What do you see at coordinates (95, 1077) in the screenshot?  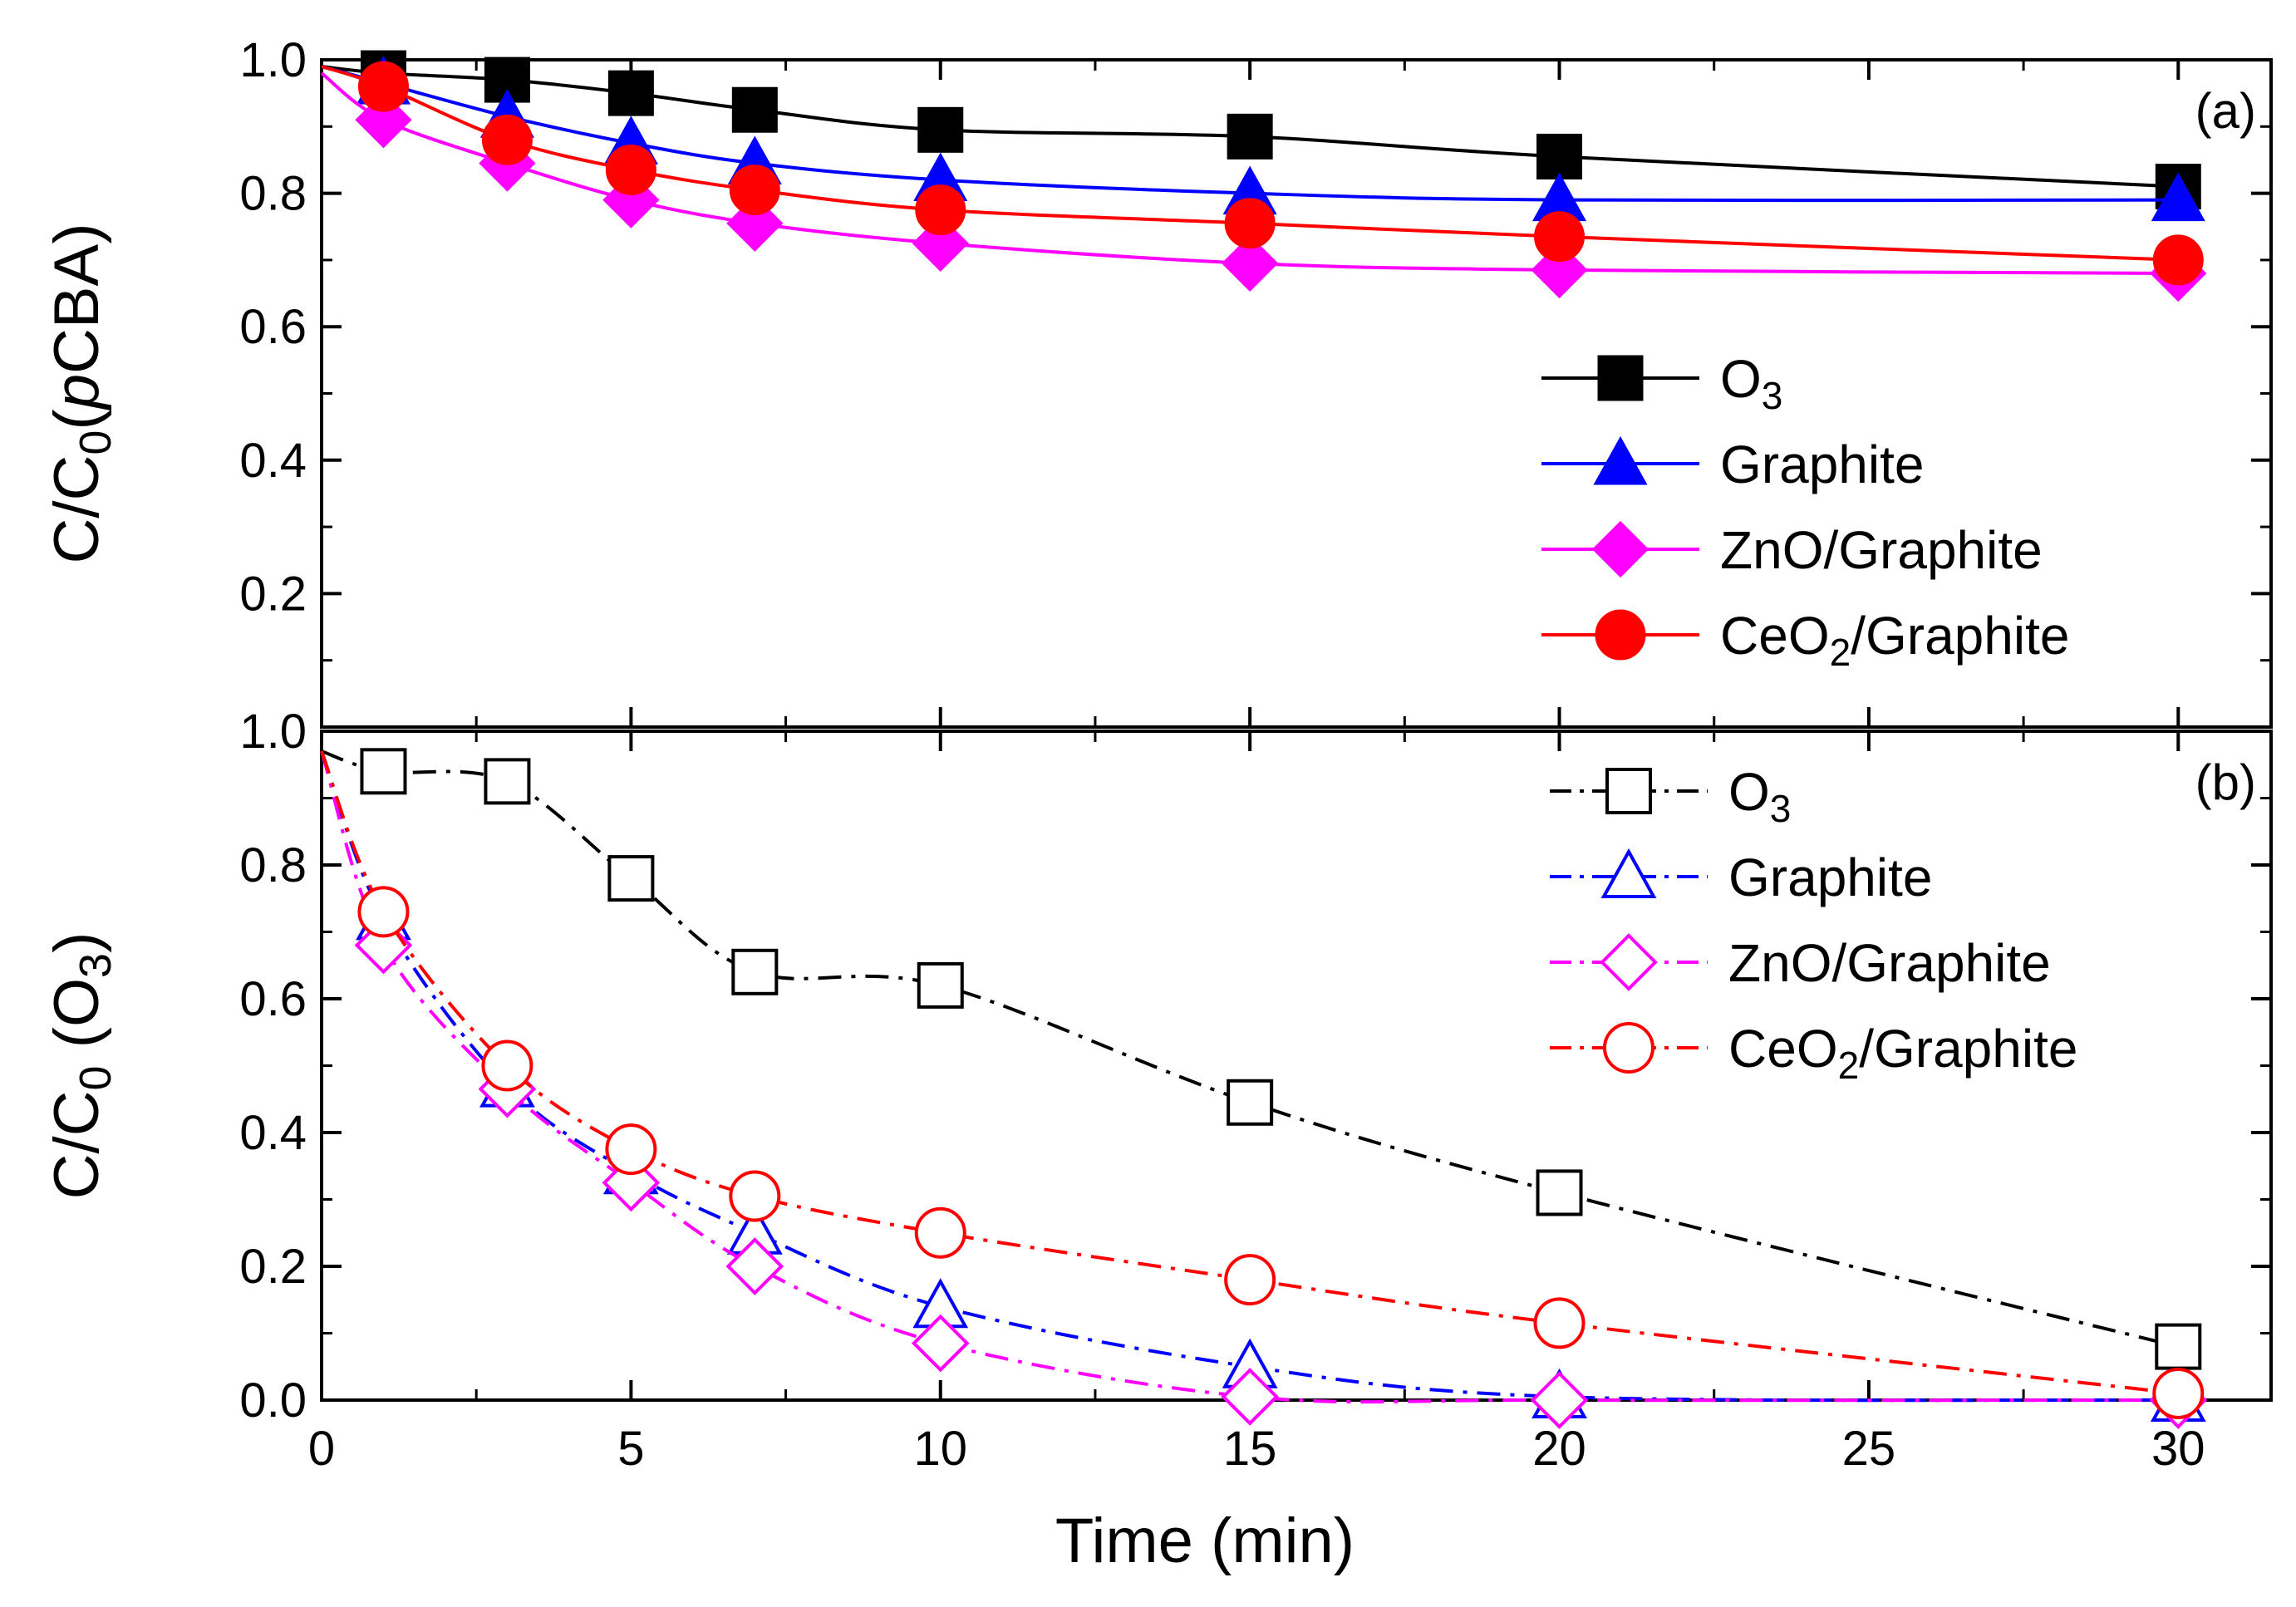 I see `y-title-subscript: 0` at bounding box center [95, 1077].